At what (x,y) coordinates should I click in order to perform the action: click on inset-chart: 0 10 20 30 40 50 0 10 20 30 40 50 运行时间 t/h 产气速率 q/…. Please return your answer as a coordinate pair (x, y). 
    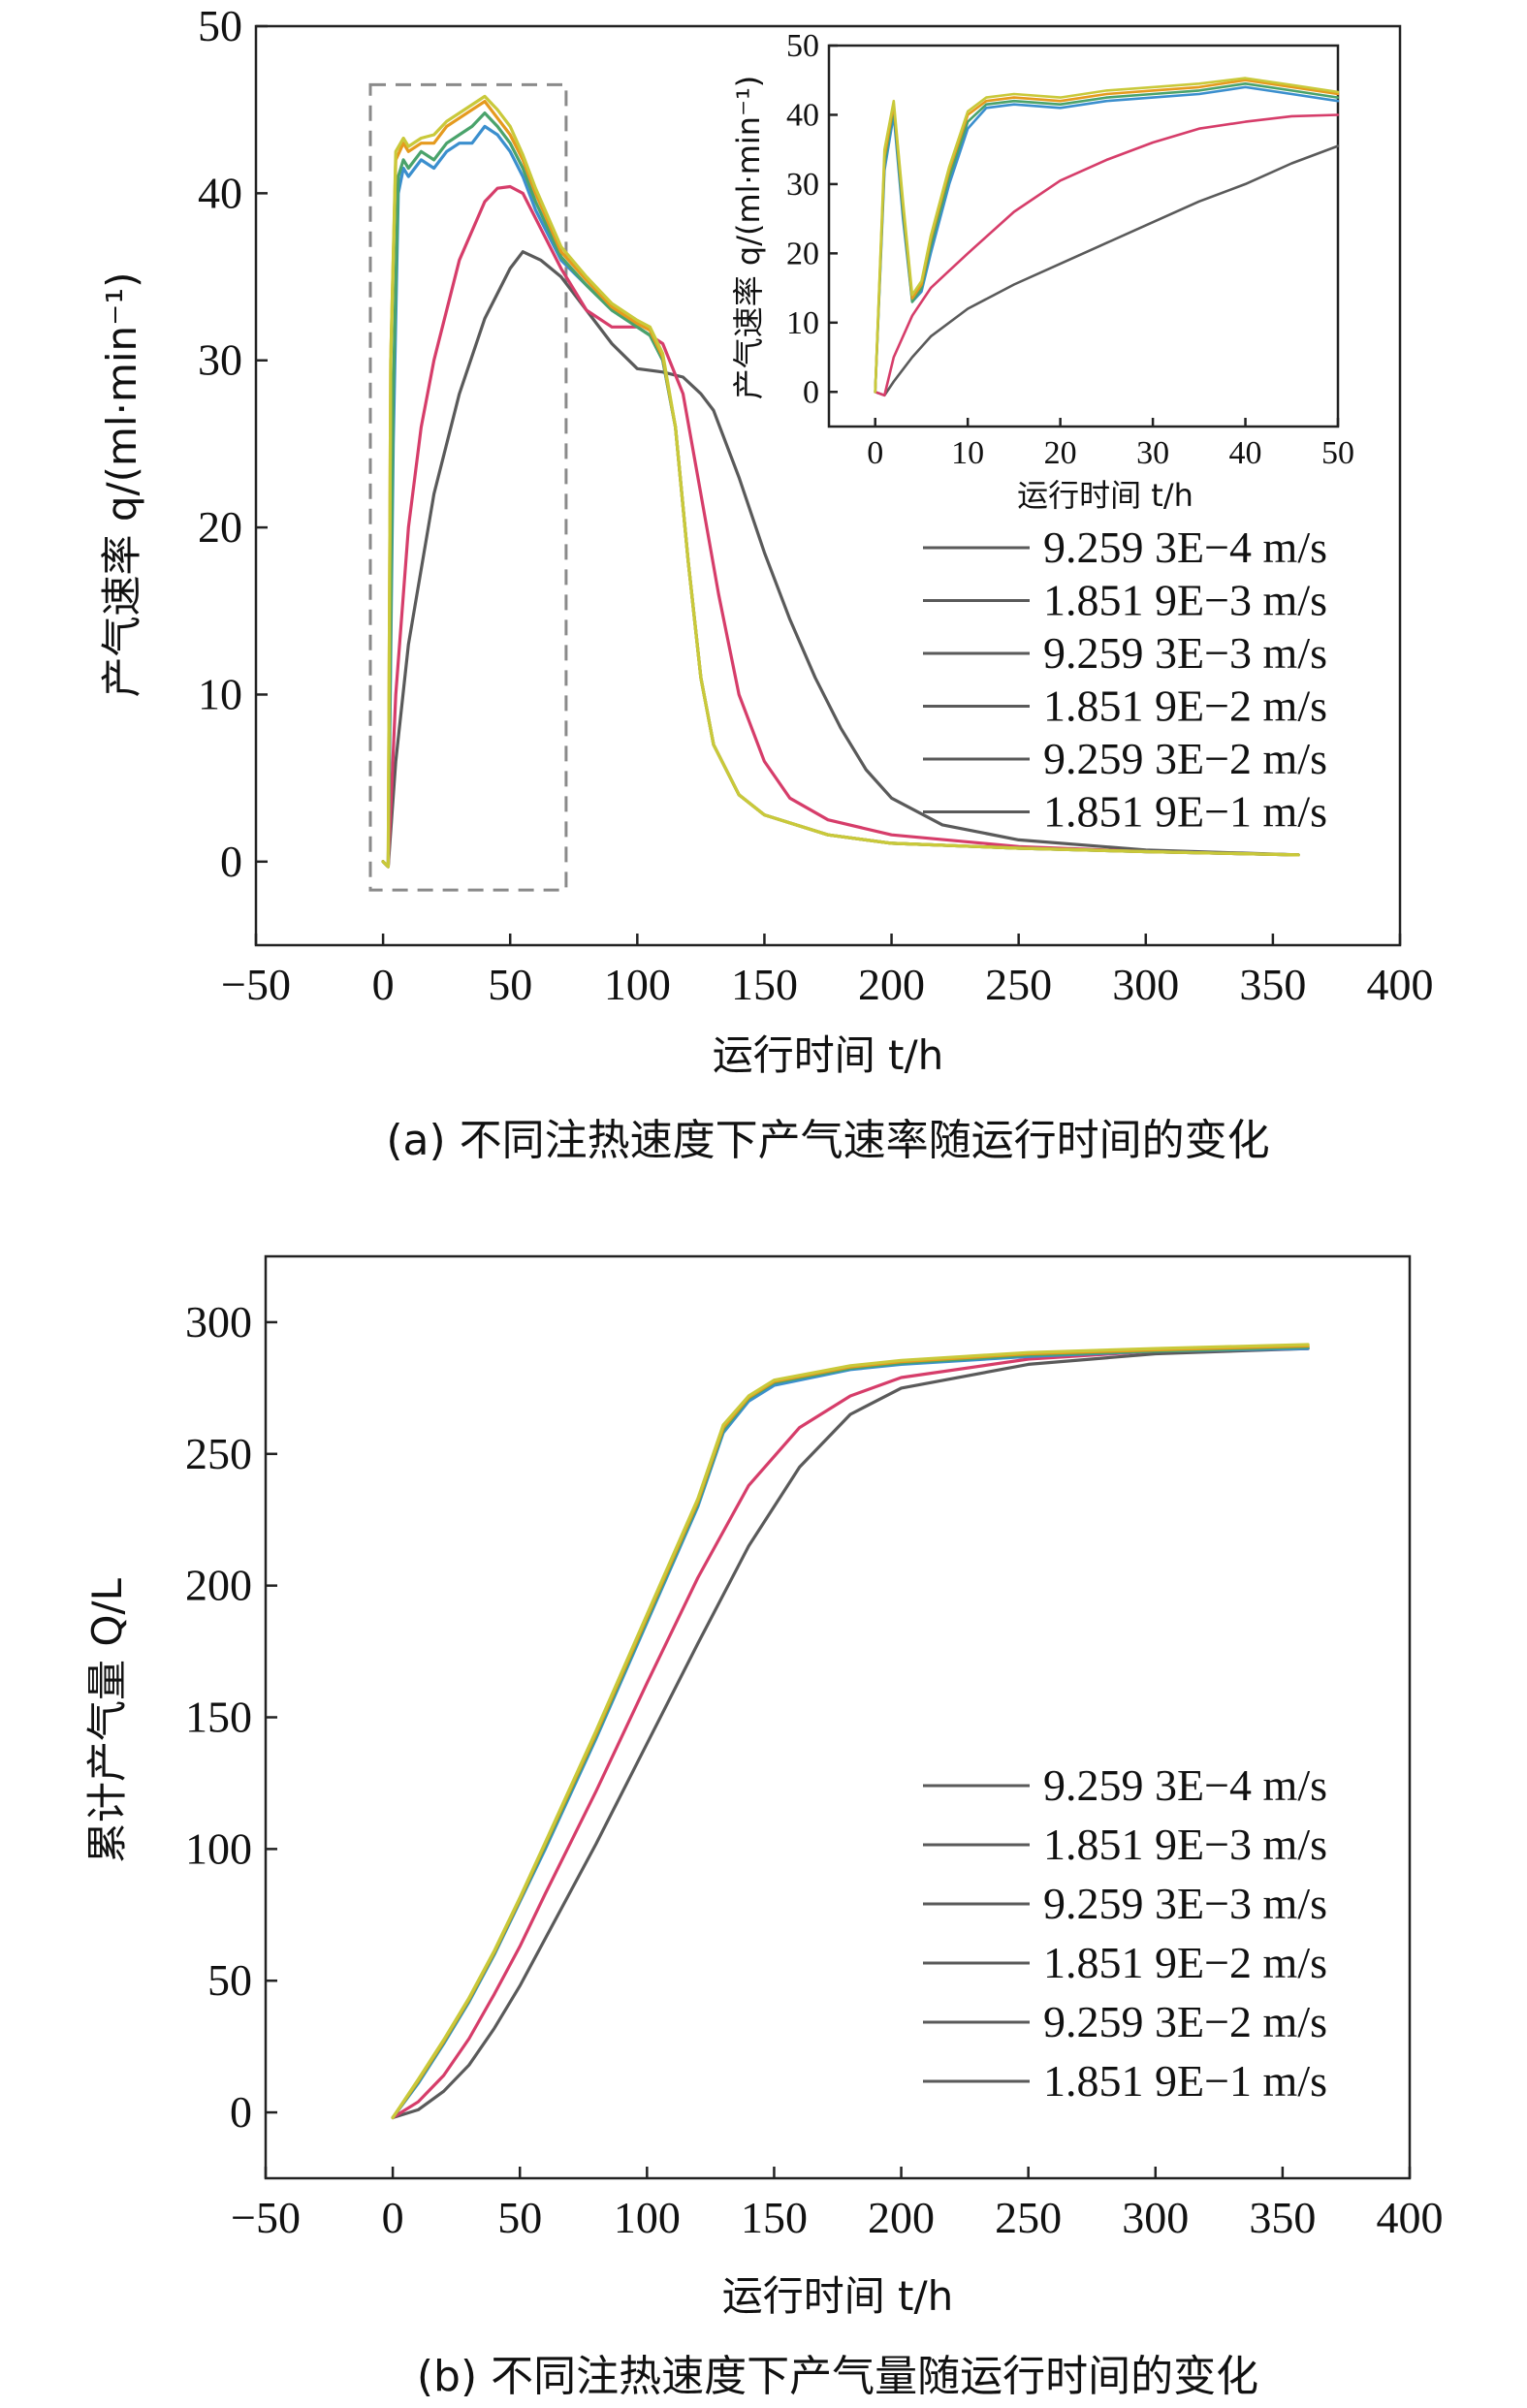
    Looking at the image, I should click on (1042, 271).